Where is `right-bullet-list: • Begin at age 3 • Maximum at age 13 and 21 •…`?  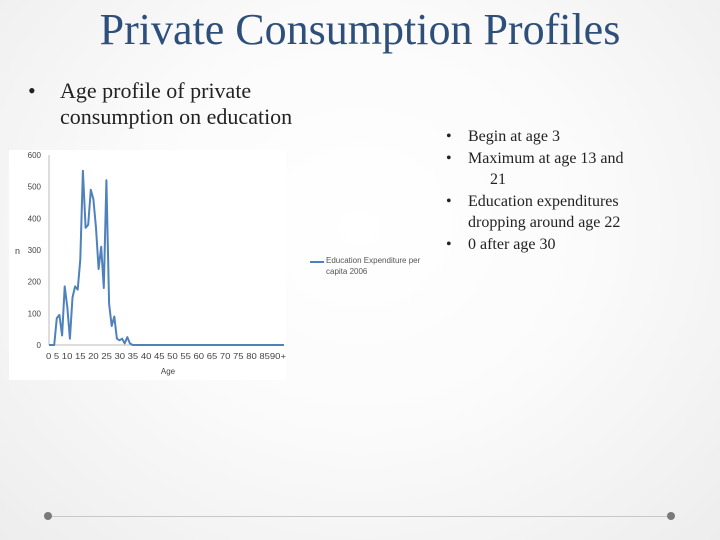 right-bullet-list: • Begin at age 3 • Maximum at age 13 and 21 •… is located at coordinates (566, 191).